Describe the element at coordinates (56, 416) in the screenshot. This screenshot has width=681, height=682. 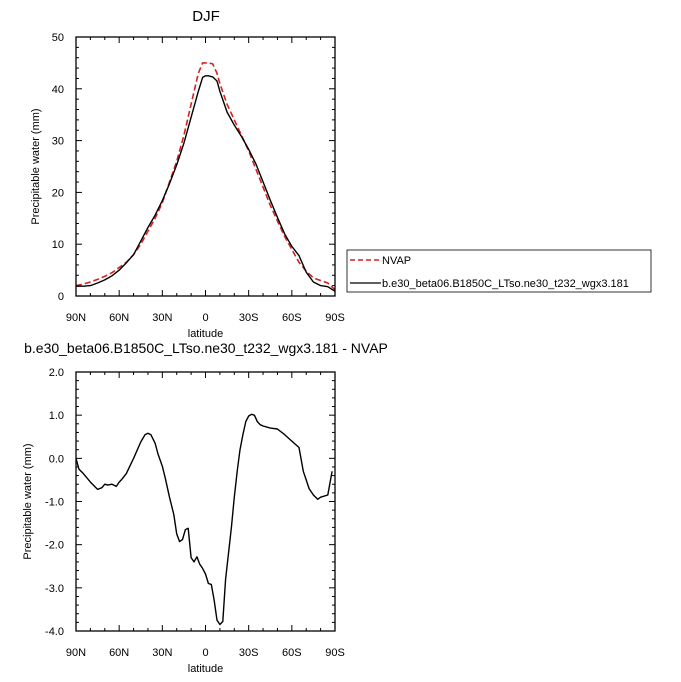
I see `panel-bottom-ytick-label: 1.0` at that location.